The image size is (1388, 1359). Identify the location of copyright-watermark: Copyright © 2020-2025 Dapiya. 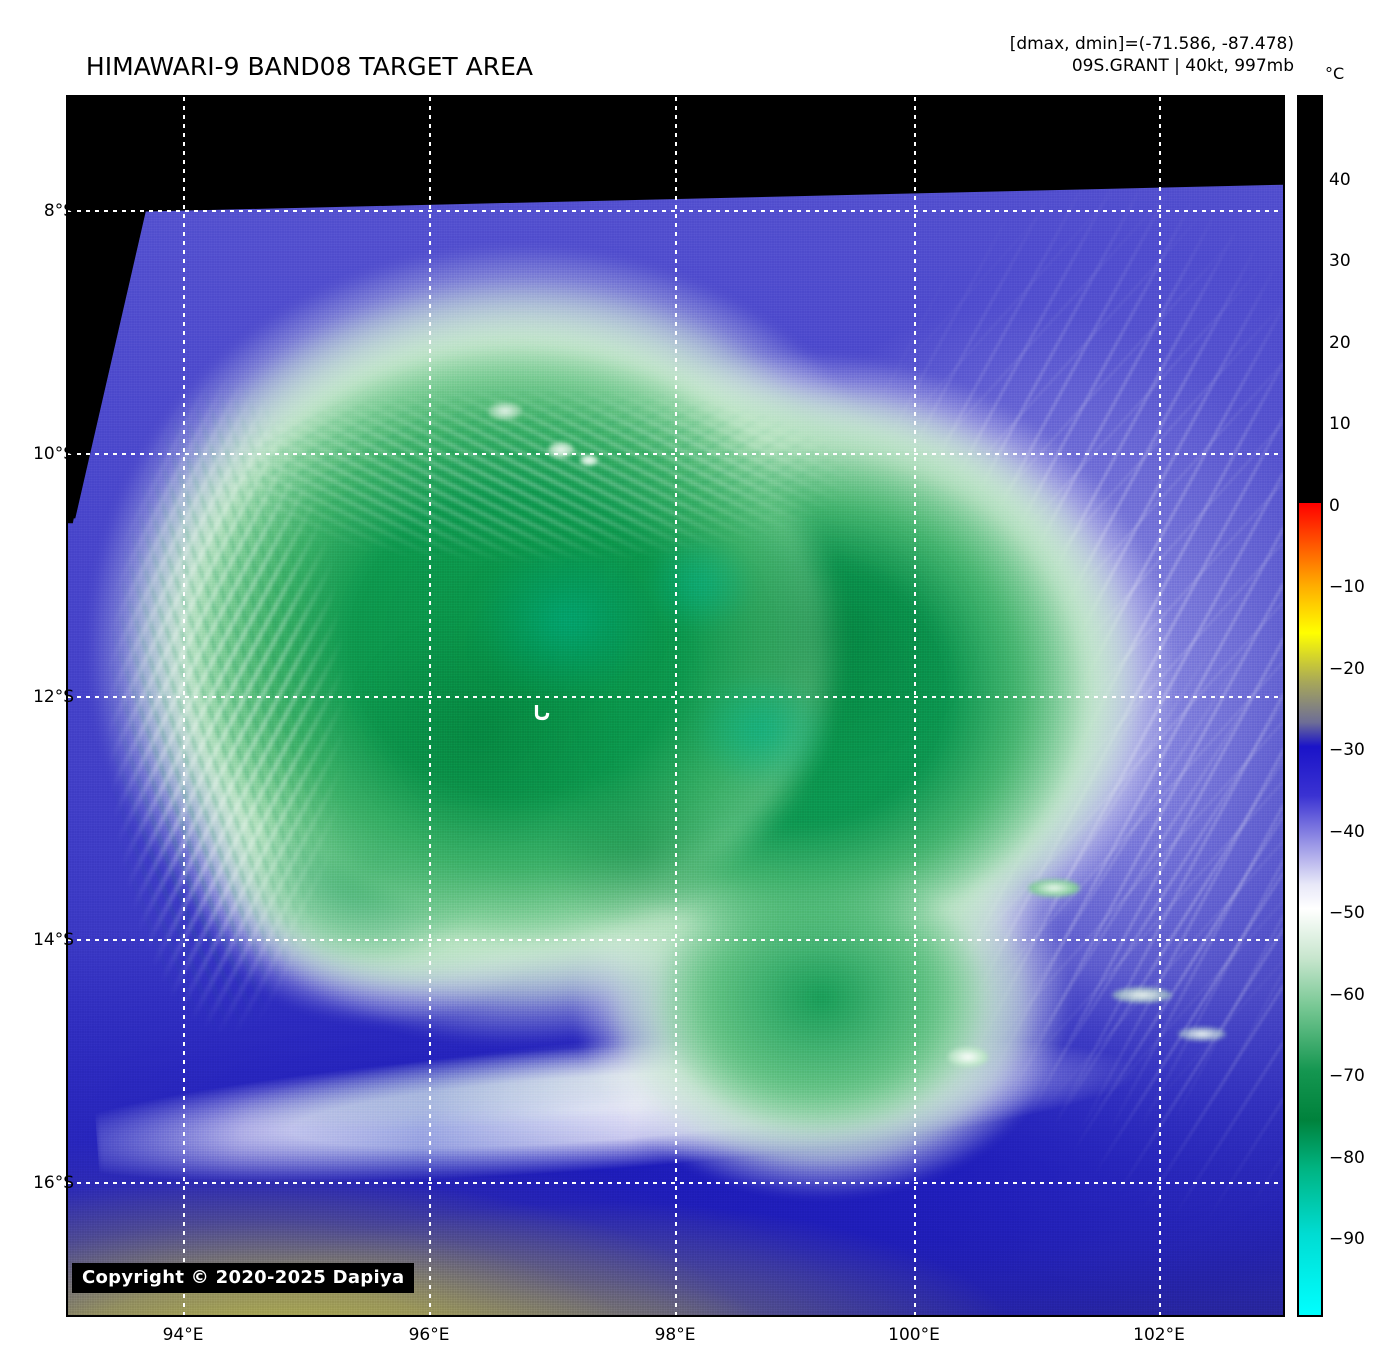
(243, 1278).